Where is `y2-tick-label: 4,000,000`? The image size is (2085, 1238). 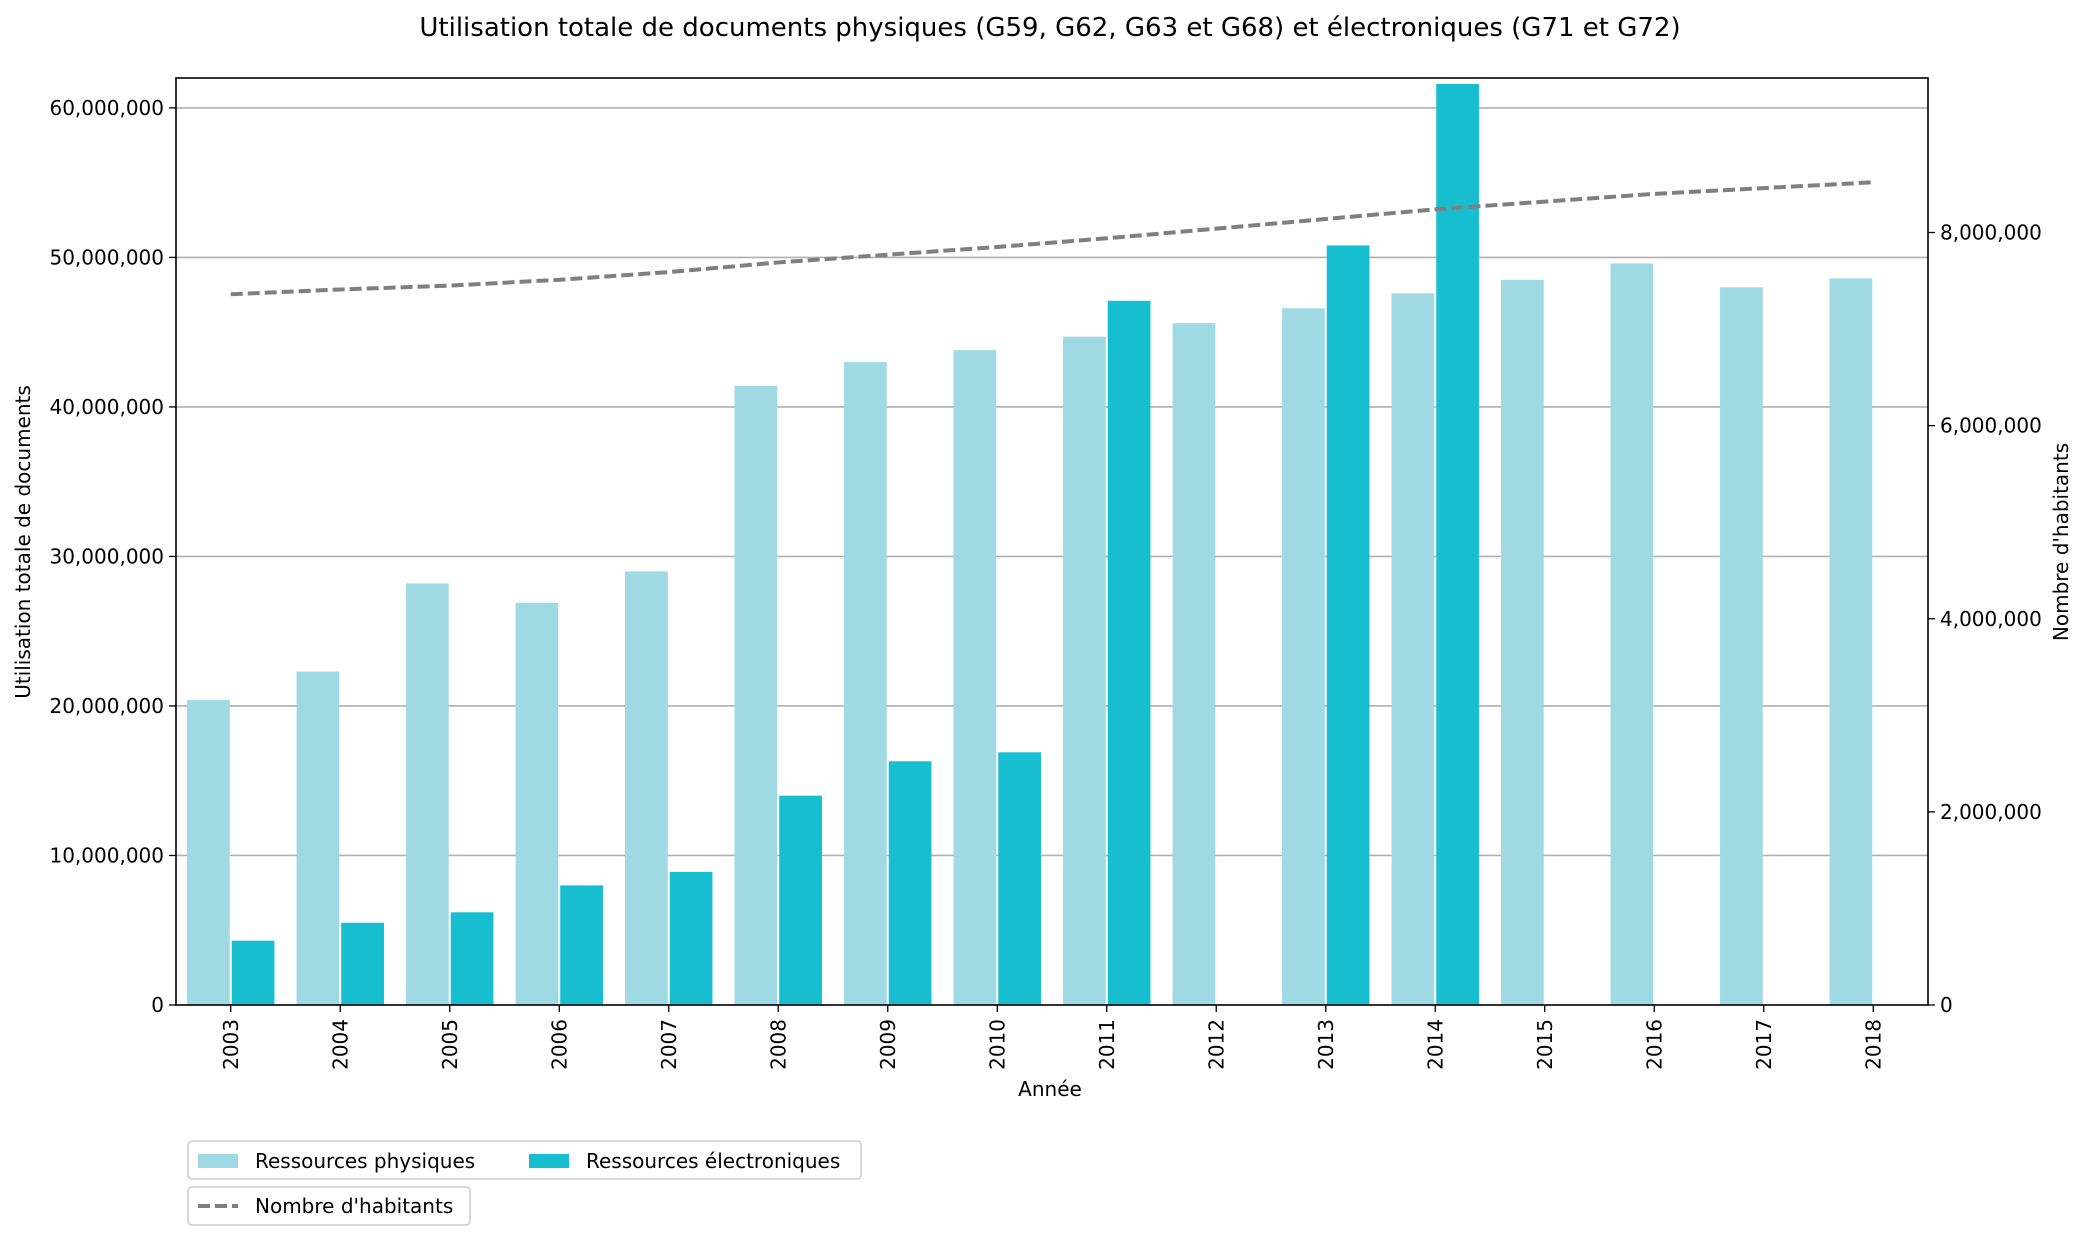 y2-tick-label: 4,000,000 is located at coordinates (1991, 619).